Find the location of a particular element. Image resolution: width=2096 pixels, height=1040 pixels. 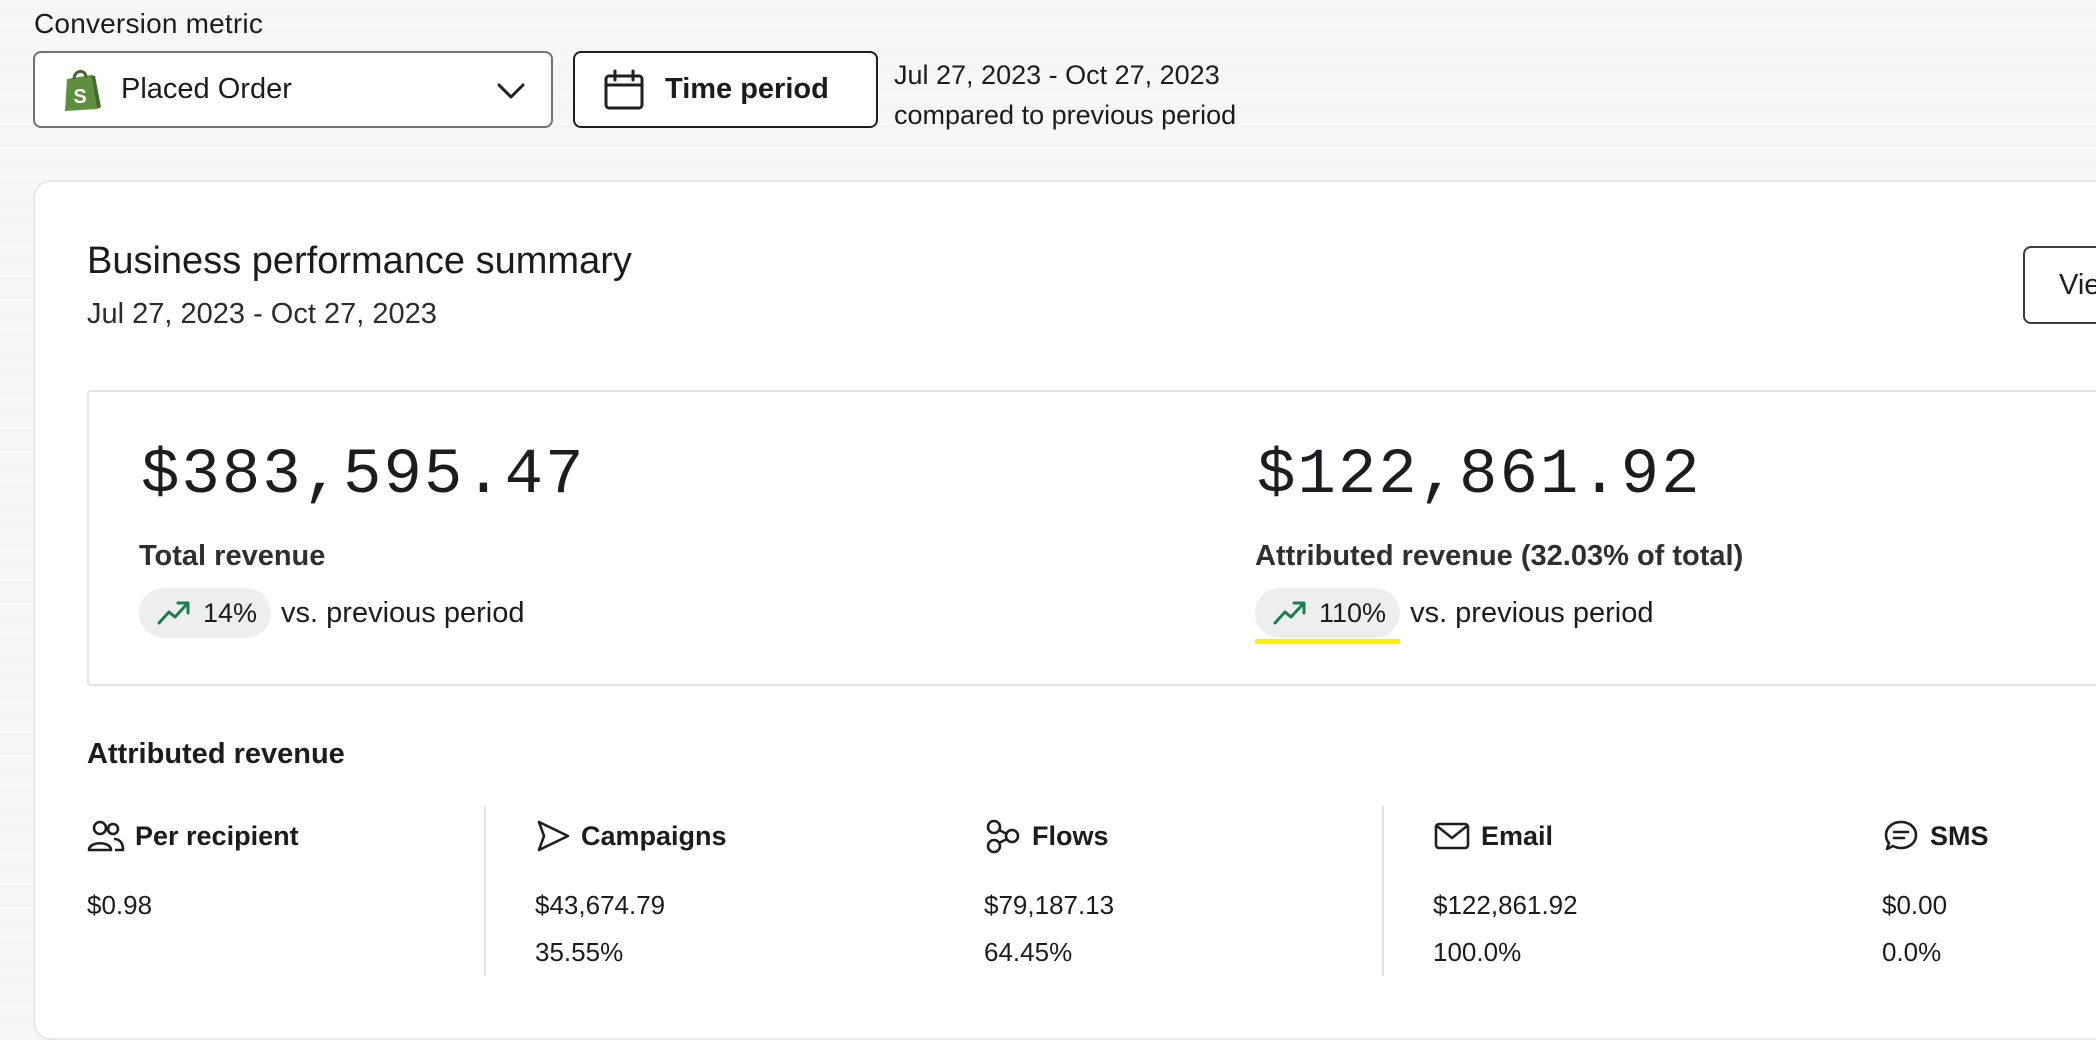

attributed-revenue-change-badge: 110% is located at coordinates (1328, 616).